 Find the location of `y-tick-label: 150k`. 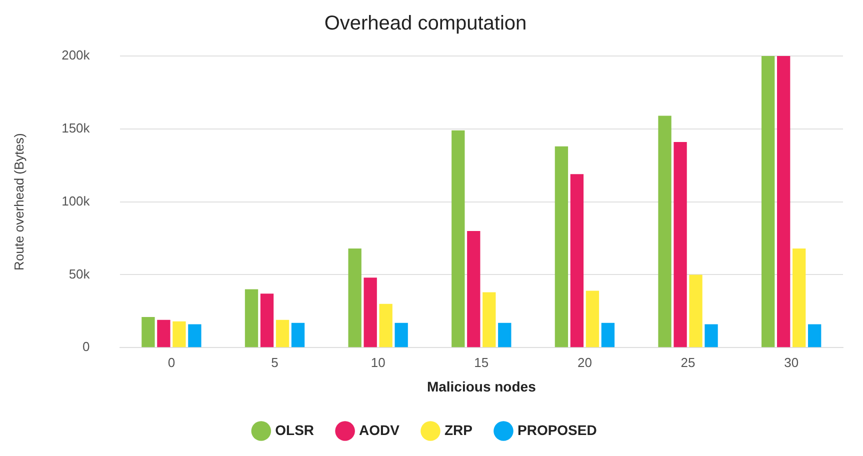

y-tick-label: 150k is located at coordinates (76, 128).